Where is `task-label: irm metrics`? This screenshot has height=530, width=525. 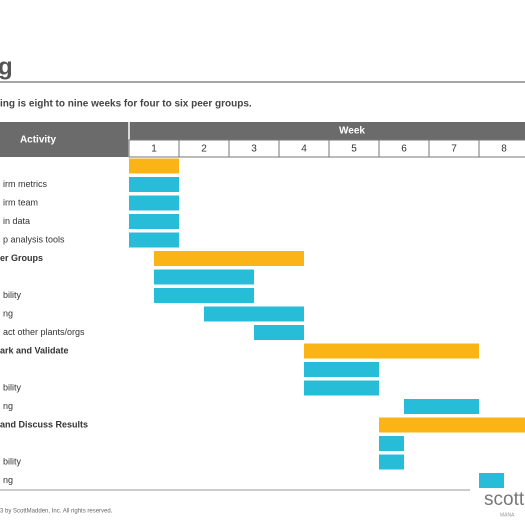 task-label: irm metrics is located at coordinates (25, 184).